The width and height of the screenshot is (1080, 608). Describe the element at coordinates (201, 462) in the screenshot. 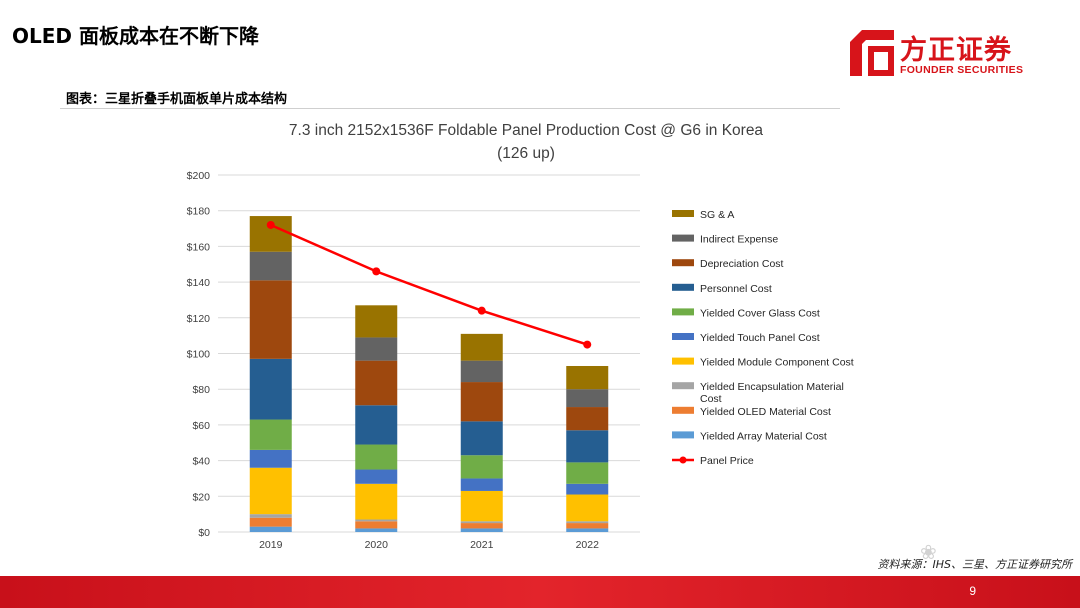

I see `y-tick-label: $40` at that location.